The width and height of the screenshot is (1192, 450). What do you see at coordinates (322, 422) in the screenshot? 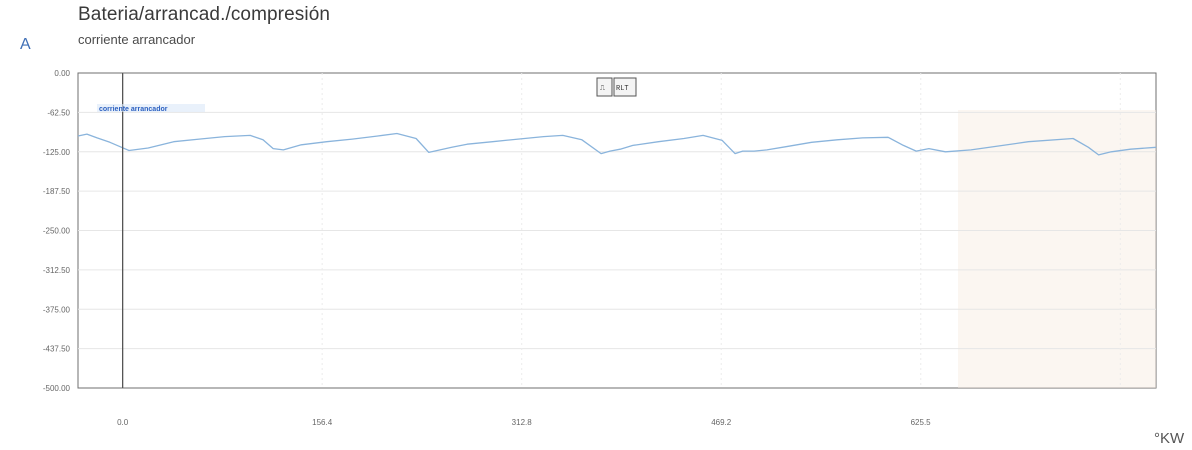
I see `x-tick-label: 156.4` at bounding box center [322, 422].